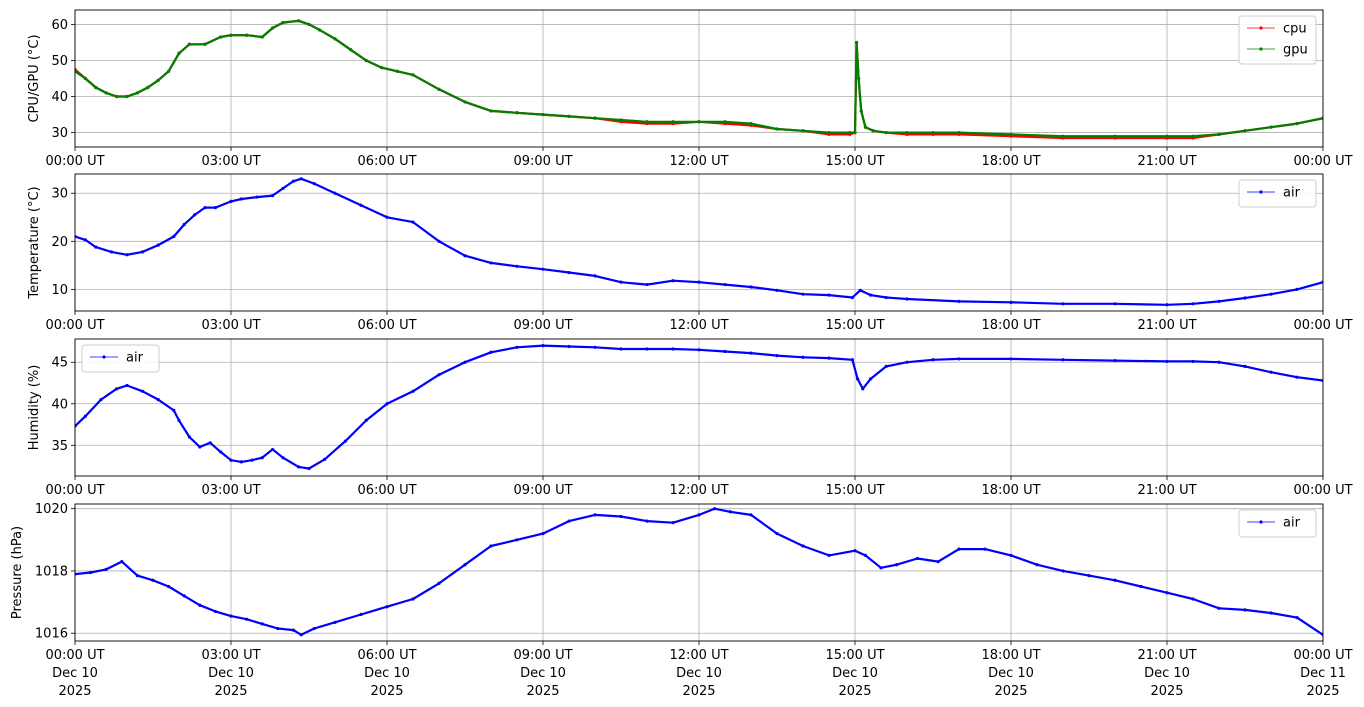 This screenshot has width=1364, height=707. I want to click on y-tick-label: 35, so click(59, 446).